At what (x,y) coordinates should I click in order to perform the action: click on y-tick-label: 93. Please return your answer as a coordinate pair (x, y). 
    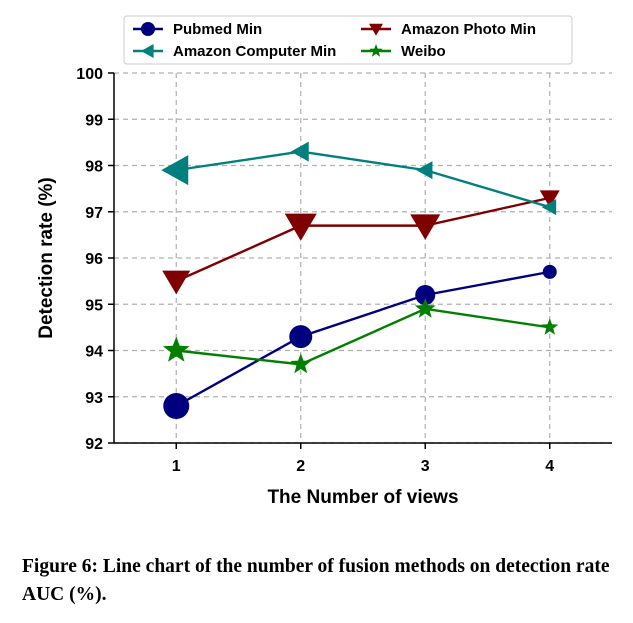
    Looking at the image, I should click on (94, 398).